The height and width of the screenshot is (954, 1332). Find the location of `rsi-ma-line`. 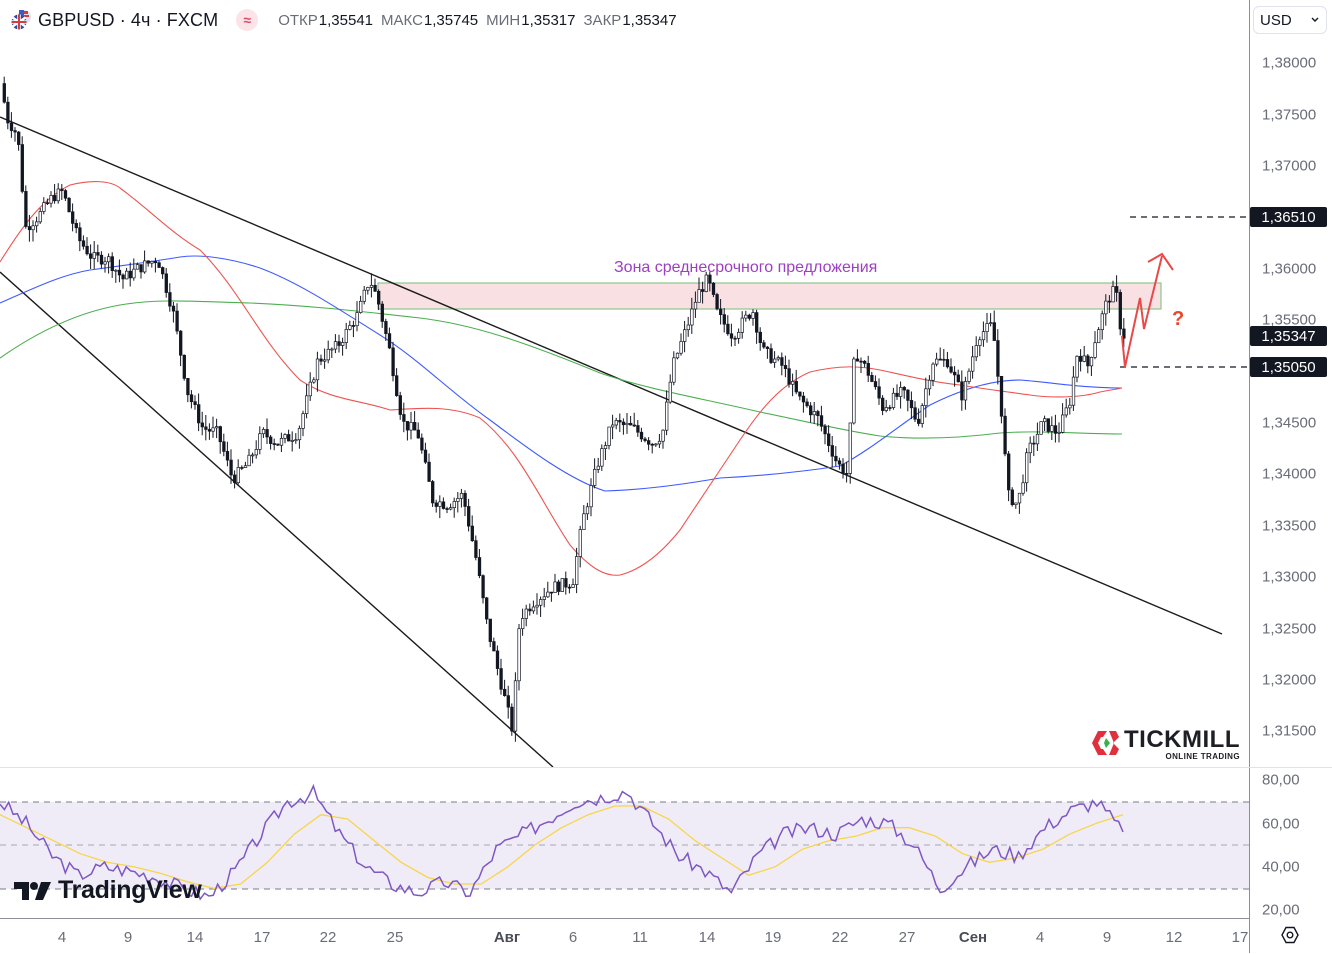

rsi-ma-line is located at coordinates (562, 847).